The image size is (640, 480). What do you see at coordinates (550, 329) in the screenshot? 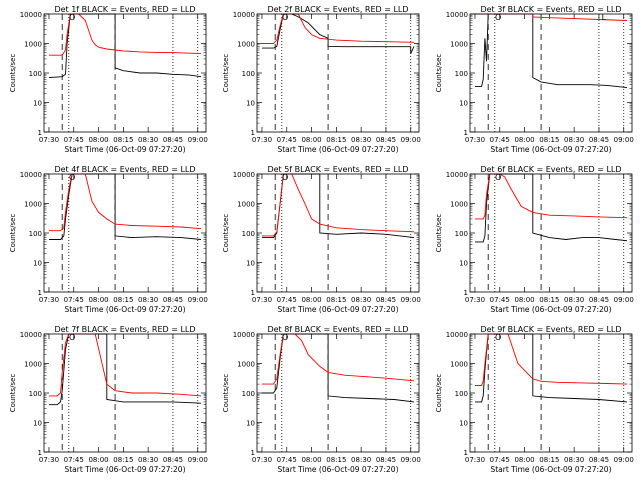
I see `panel-title: Det 9f BLACK = Events, RED = LLD` at bounding box center [550, 329].